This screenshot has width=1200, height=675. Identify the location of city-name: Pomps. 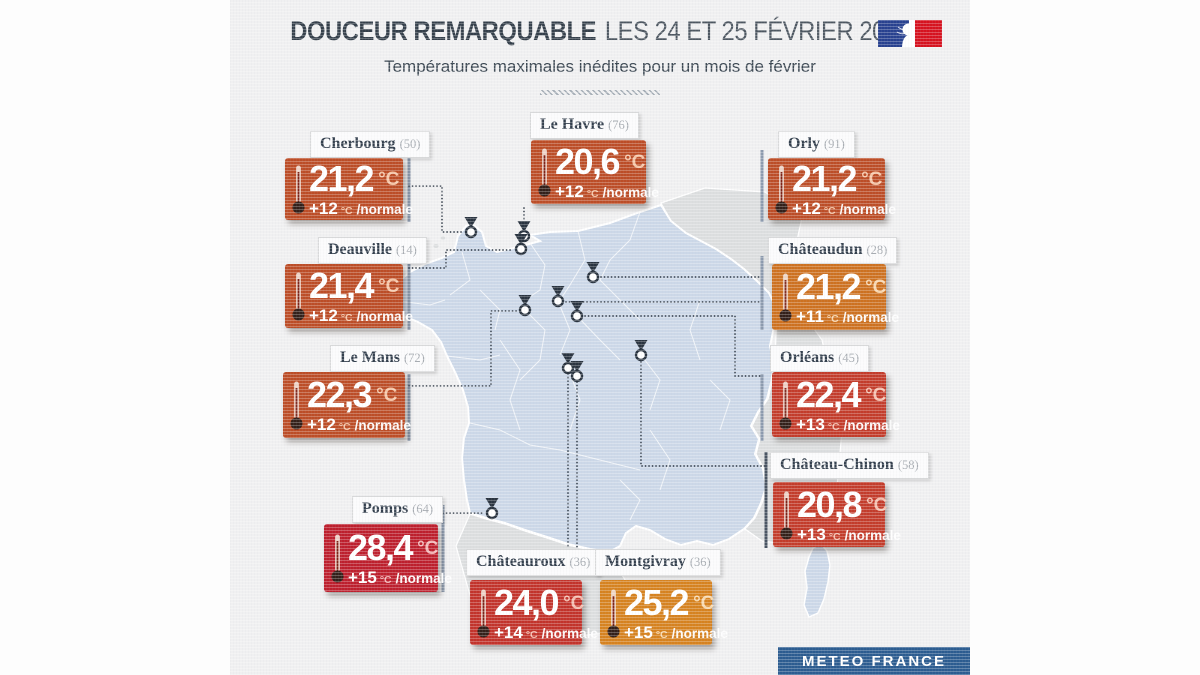
(385, 508).